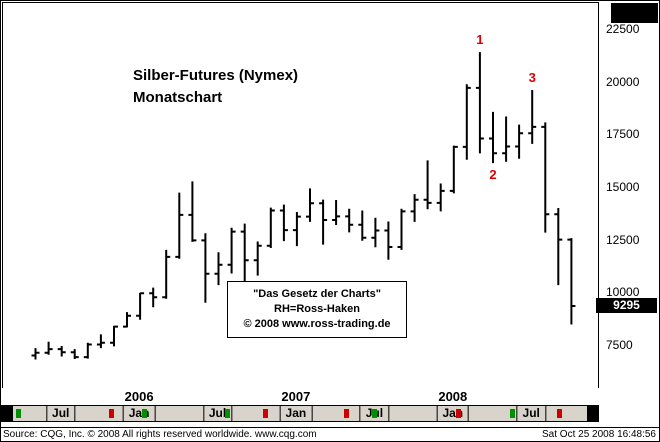 This screenshot has width=660, height=442. Describe the element at coordinates (317, 294) in the screenshot. I see `watermark-line1: "Das Gesetz der Charts"` at that location.